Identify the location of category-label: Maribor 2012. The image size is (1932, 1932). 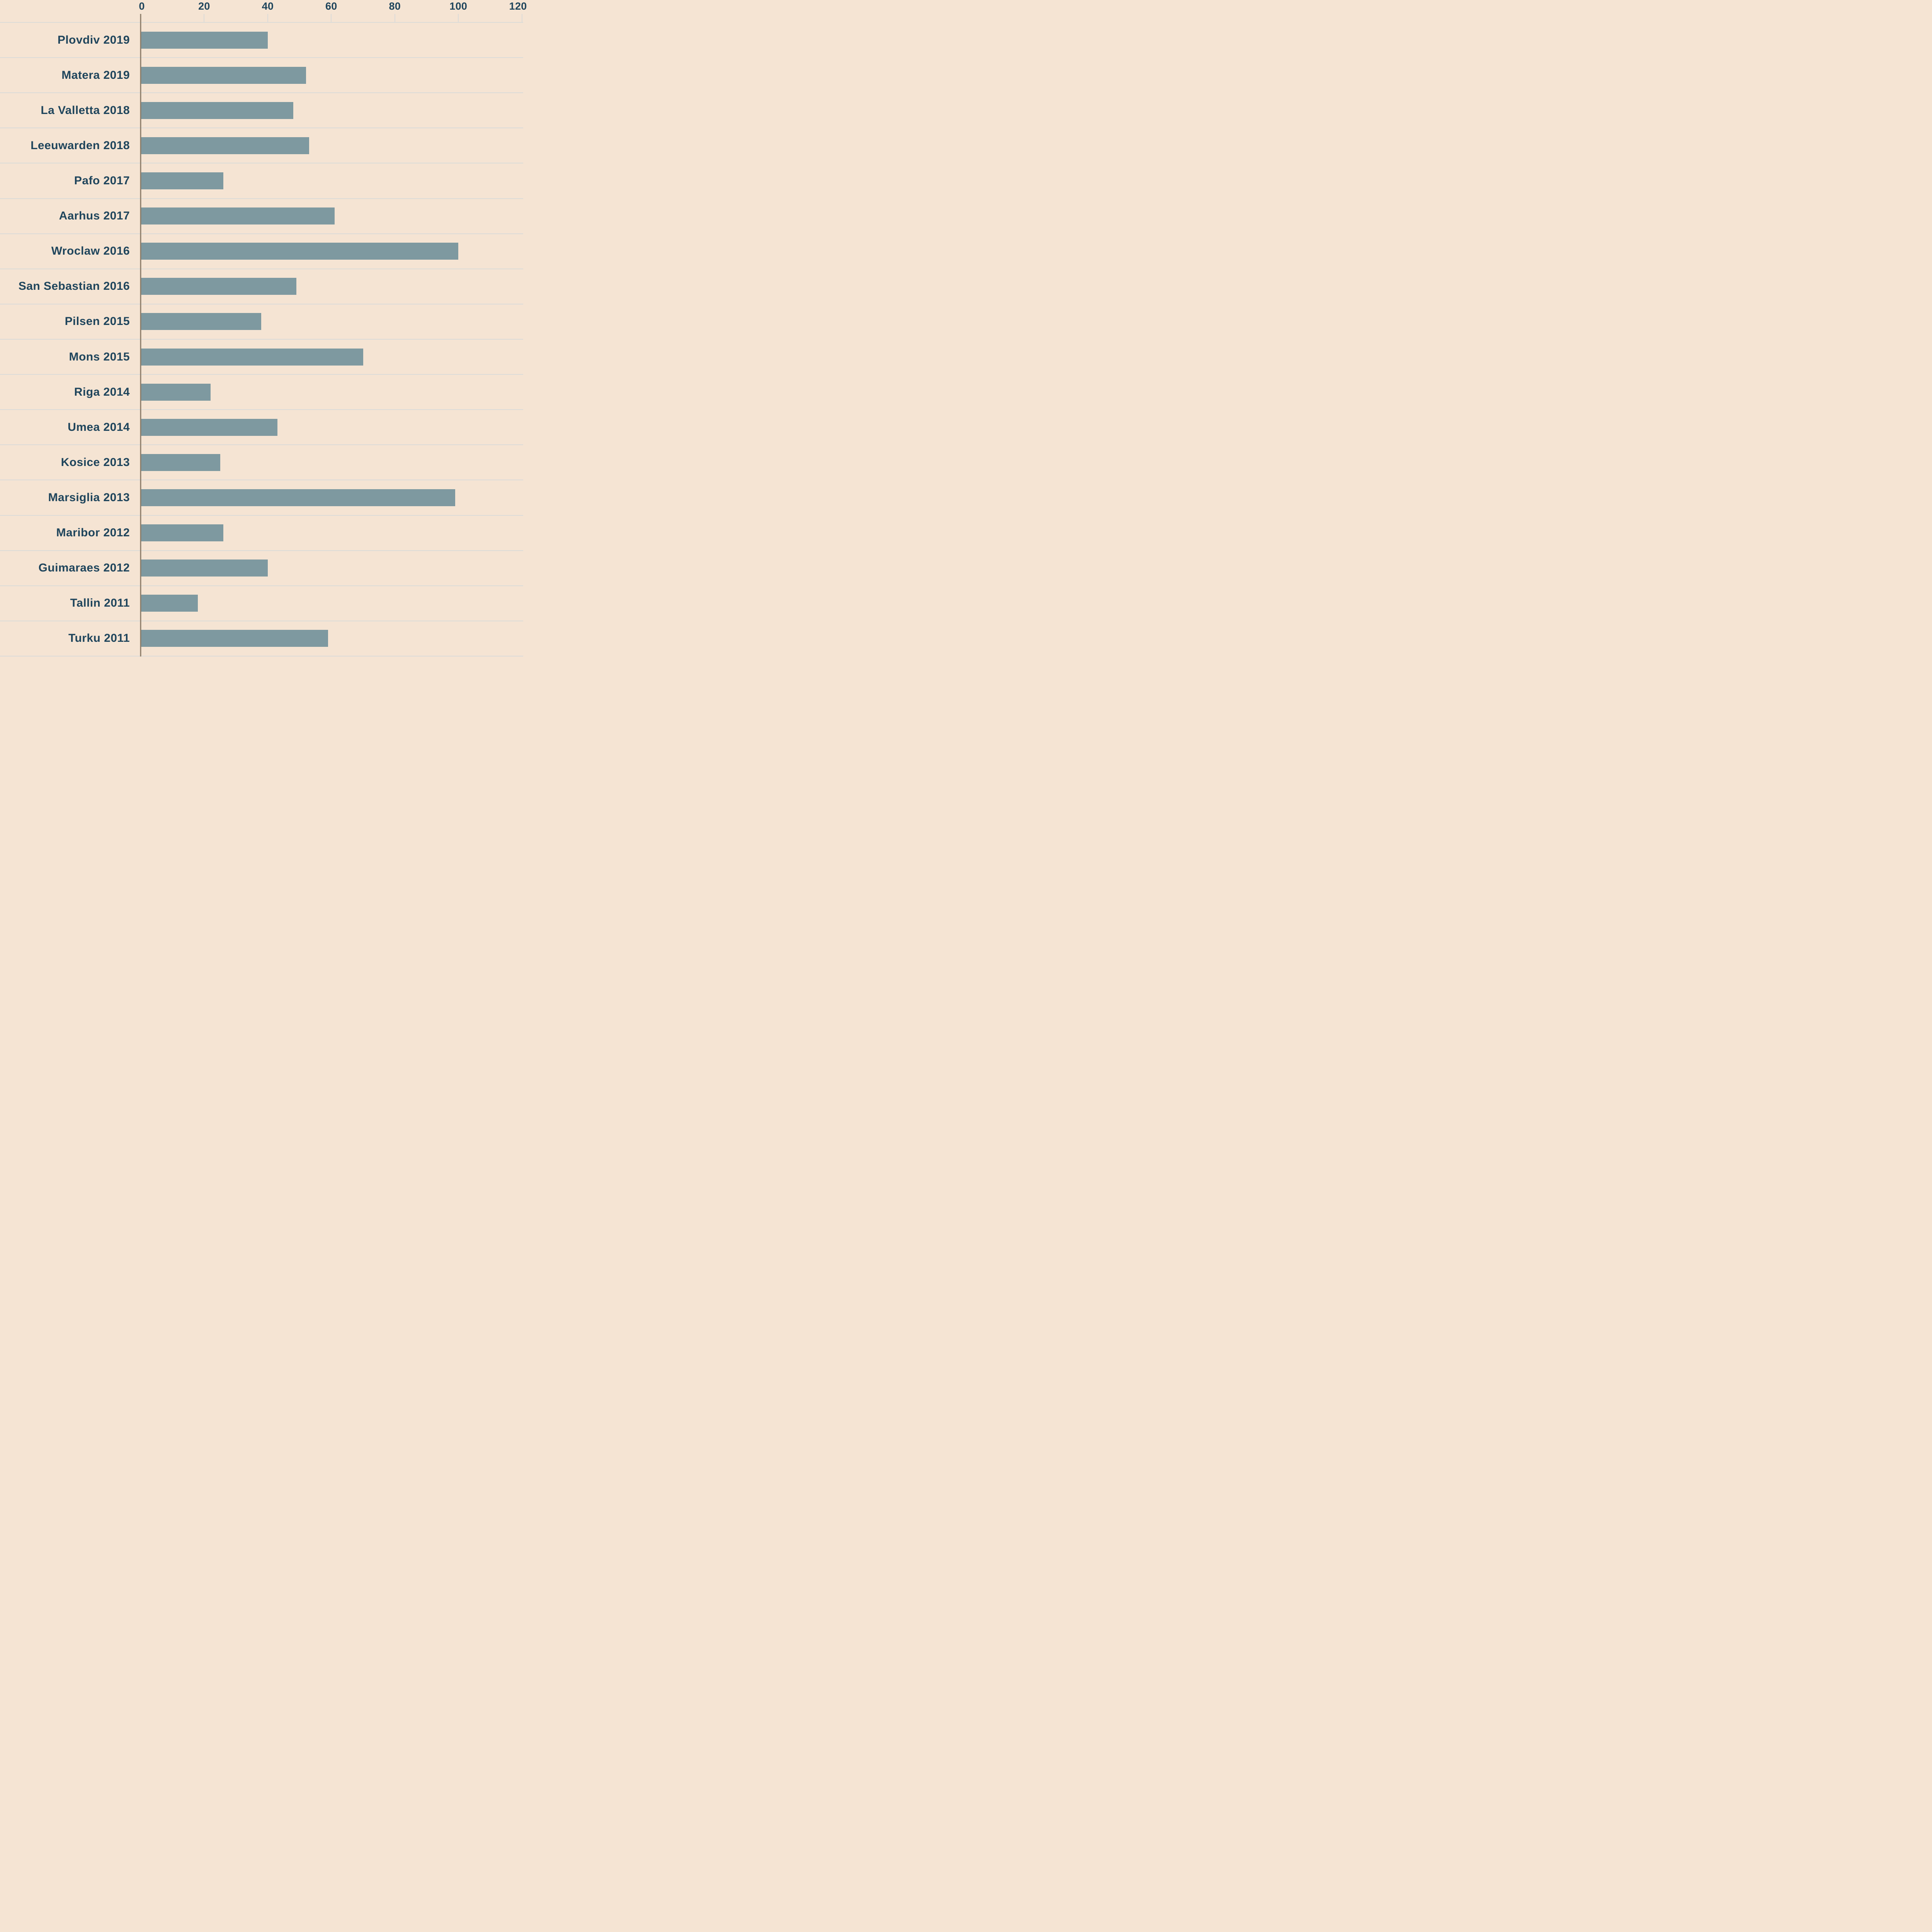
(93, 532).